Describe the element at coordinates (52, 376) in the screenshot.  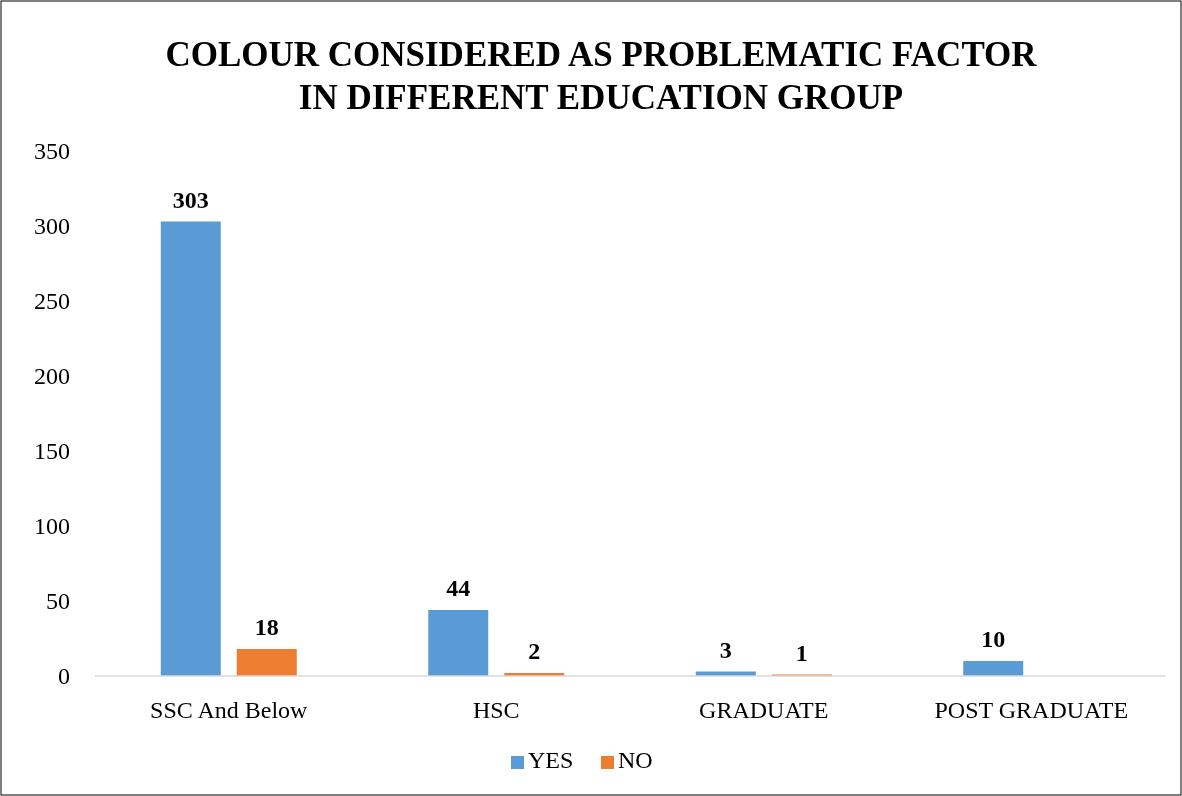
I see `y-tick-label: 200` at that location.